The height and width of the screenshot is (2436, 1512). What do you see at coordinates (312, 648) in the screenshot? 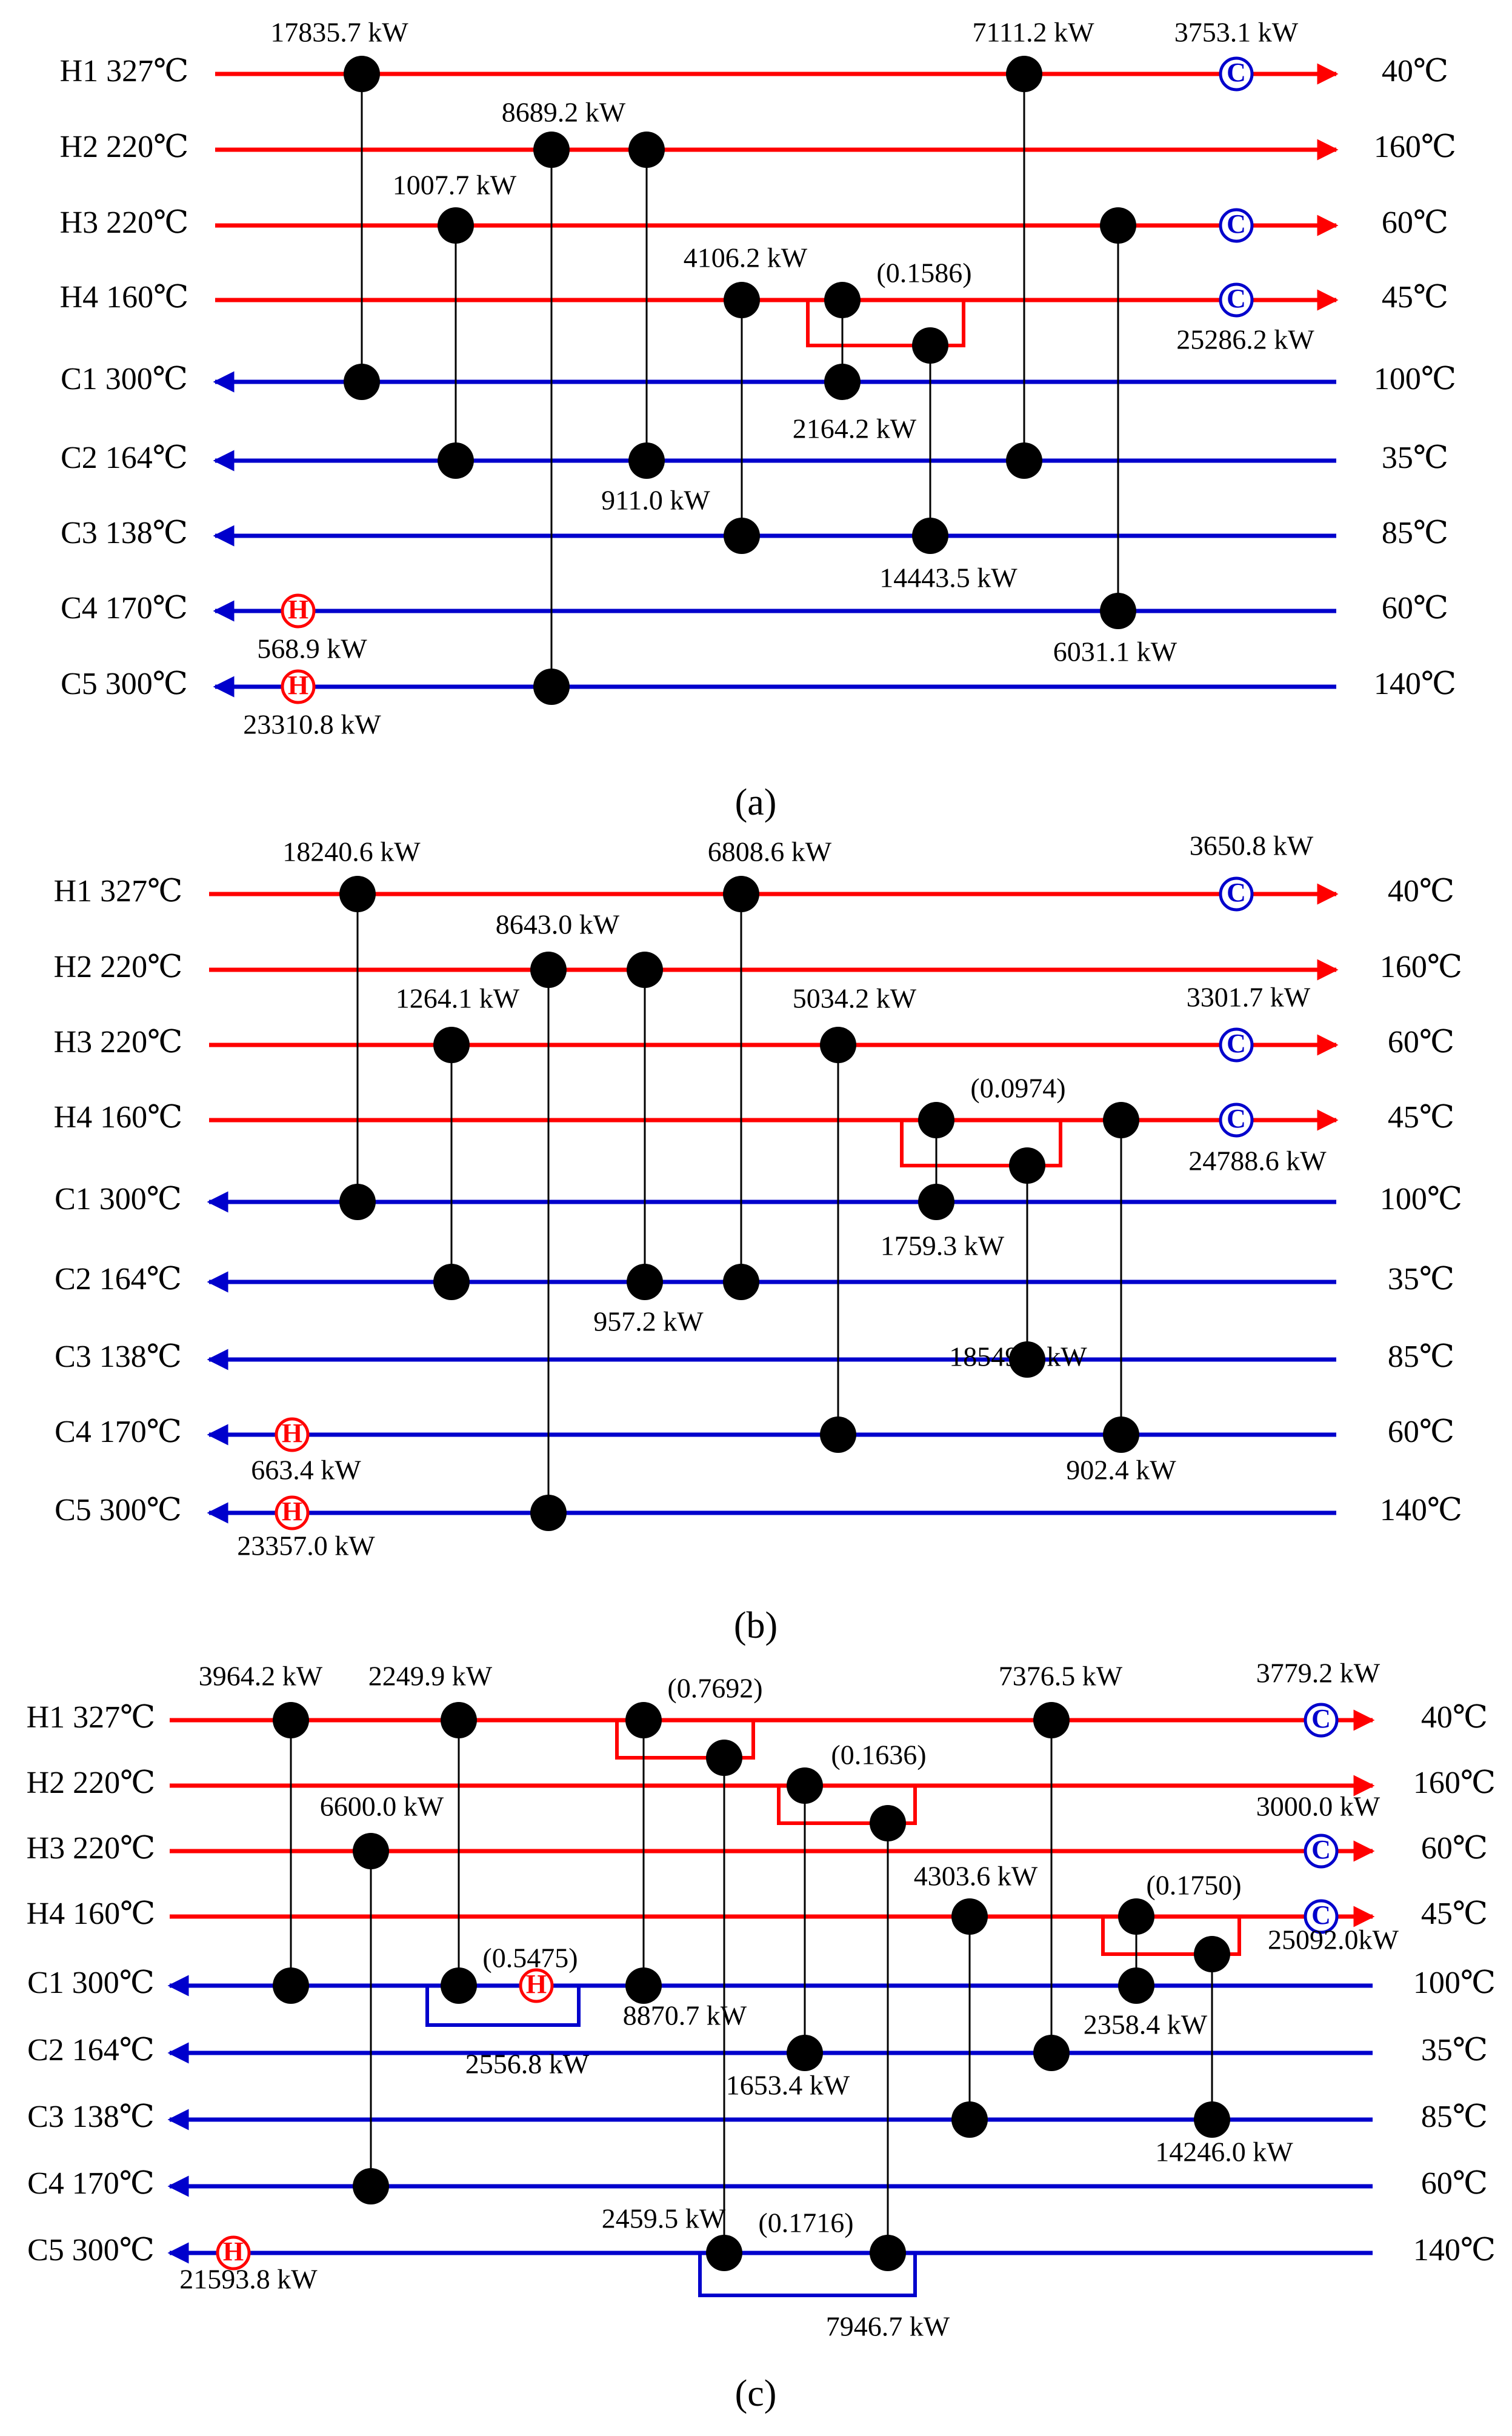
I see `heater-duty-label: 568.9 kW` at bounding box center [312, 648].